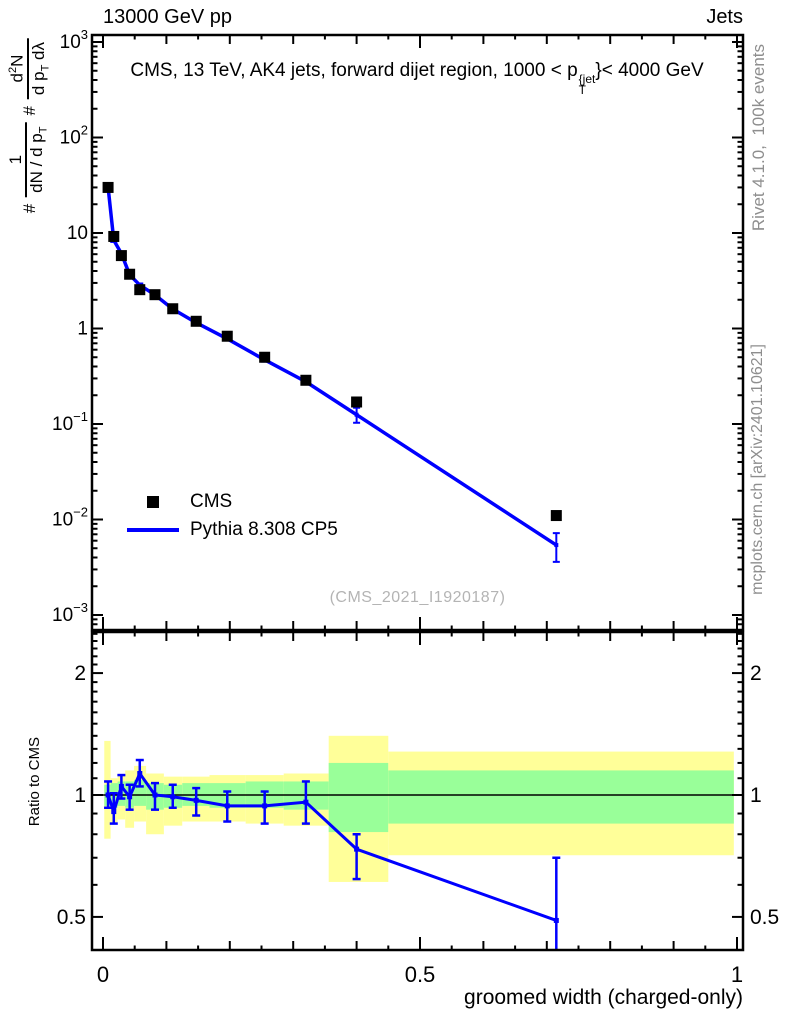 This screenshot has width=786, height=1024. What do you see at coordinates (74, 136) in the screenshot?
I see `y-tick-label: 10²` at bounding box center [74, 136].